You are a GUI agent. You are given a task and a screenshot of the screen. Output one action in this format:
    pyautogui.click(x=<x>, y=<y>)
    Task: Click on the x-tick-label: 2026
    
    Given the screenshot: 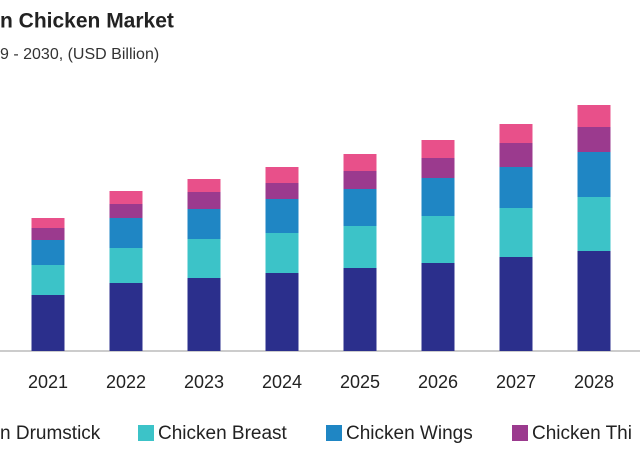 What is the action you would take?
    pyautogui.click(x=438, y=382)
    